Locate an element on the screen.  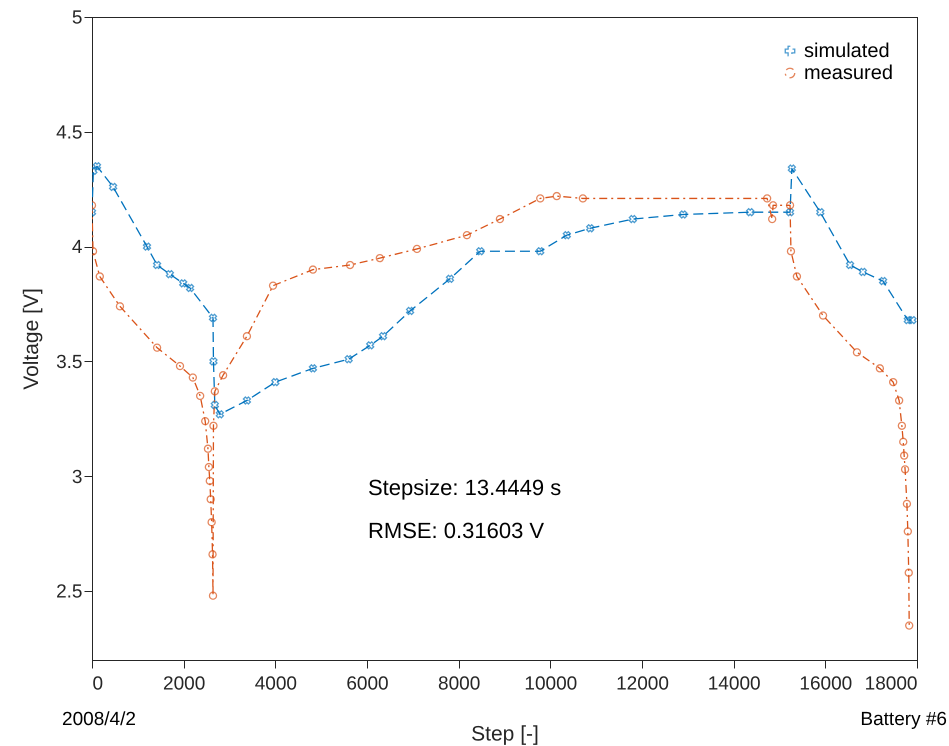
y-tick-label: 4.5 is located at coordinates (69, 133).